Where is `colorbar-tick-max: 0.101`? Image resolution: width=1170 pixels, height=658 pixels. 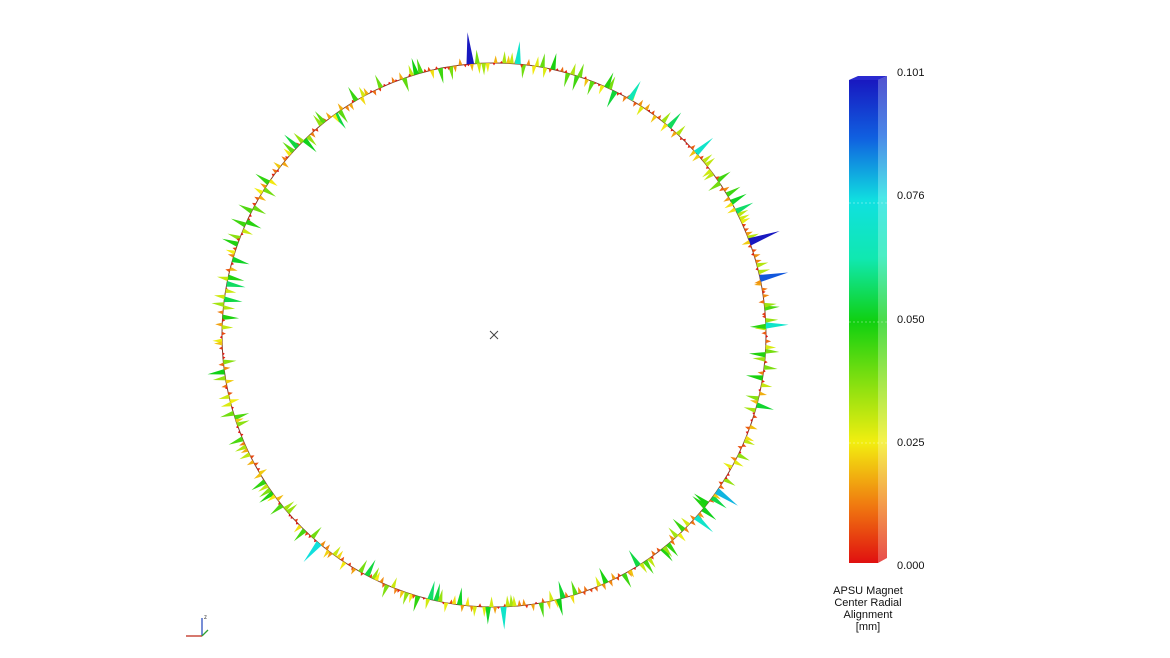 colorbar-tick-max: 0.101 is located at coordinates (911, 73).